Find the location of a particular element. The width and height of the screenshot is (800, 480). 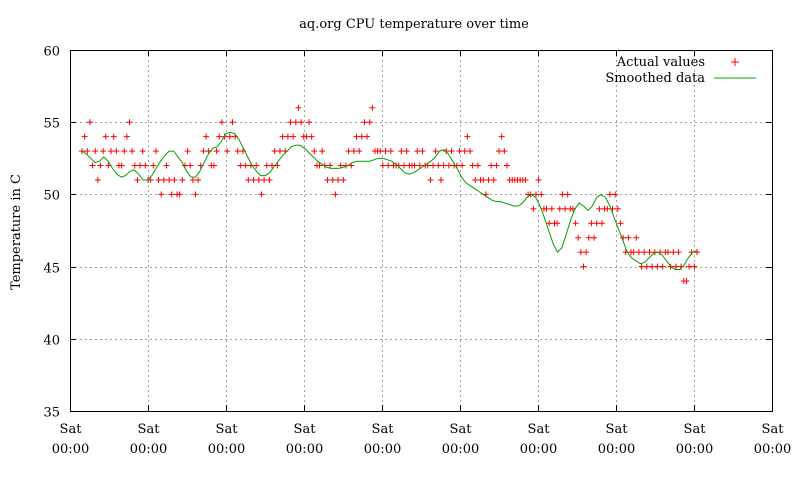

y-tick-label: 35 is located at coordinates (51, 413).